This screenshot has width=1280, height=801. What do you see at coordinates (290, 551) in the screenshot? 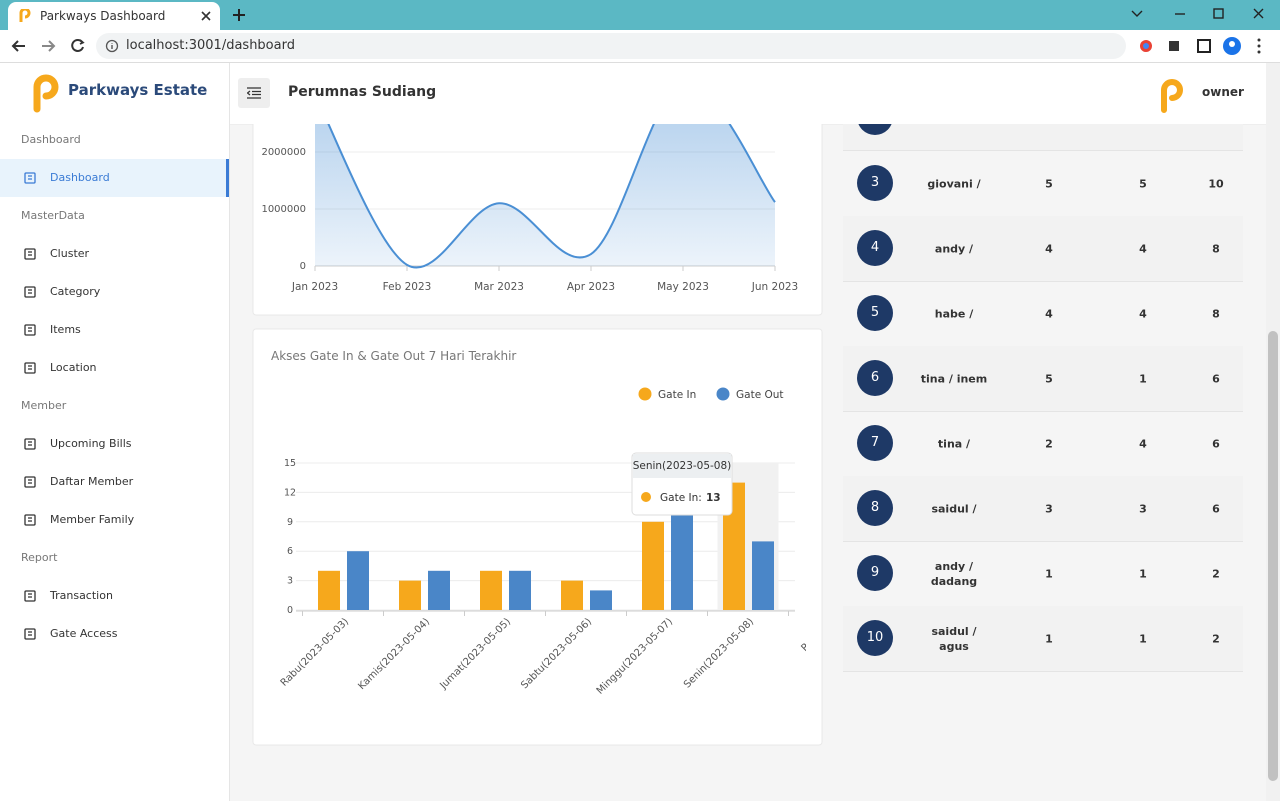
I see `y-tick-label: 6` at bounding box center [290, 551].